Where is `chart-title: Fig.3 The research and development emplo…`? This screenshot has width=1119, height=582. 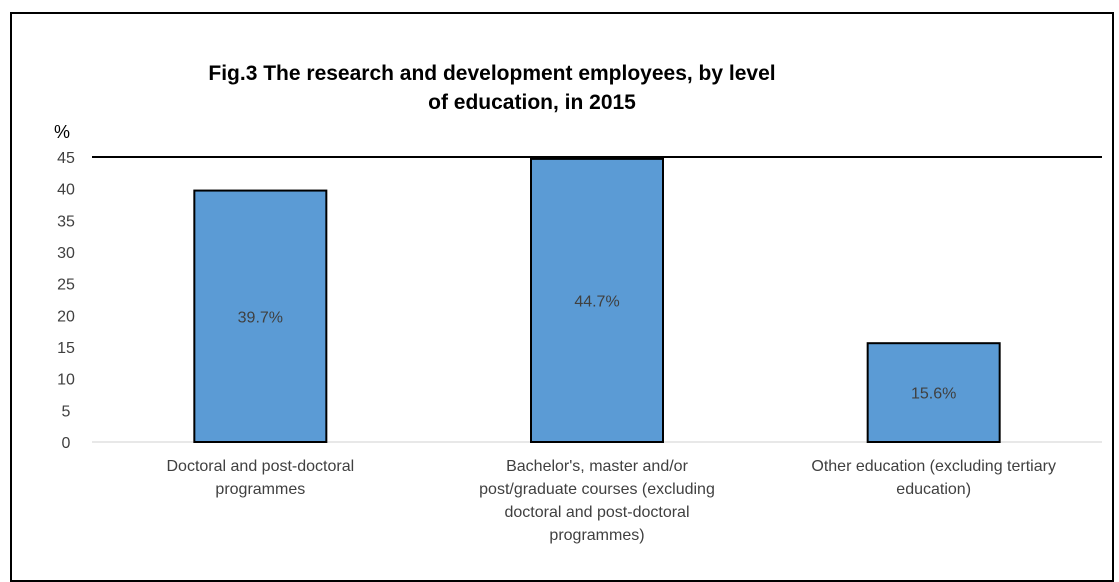 chart-title: Fig.3 The research and development emplo… is located at coordinates (491, 88).